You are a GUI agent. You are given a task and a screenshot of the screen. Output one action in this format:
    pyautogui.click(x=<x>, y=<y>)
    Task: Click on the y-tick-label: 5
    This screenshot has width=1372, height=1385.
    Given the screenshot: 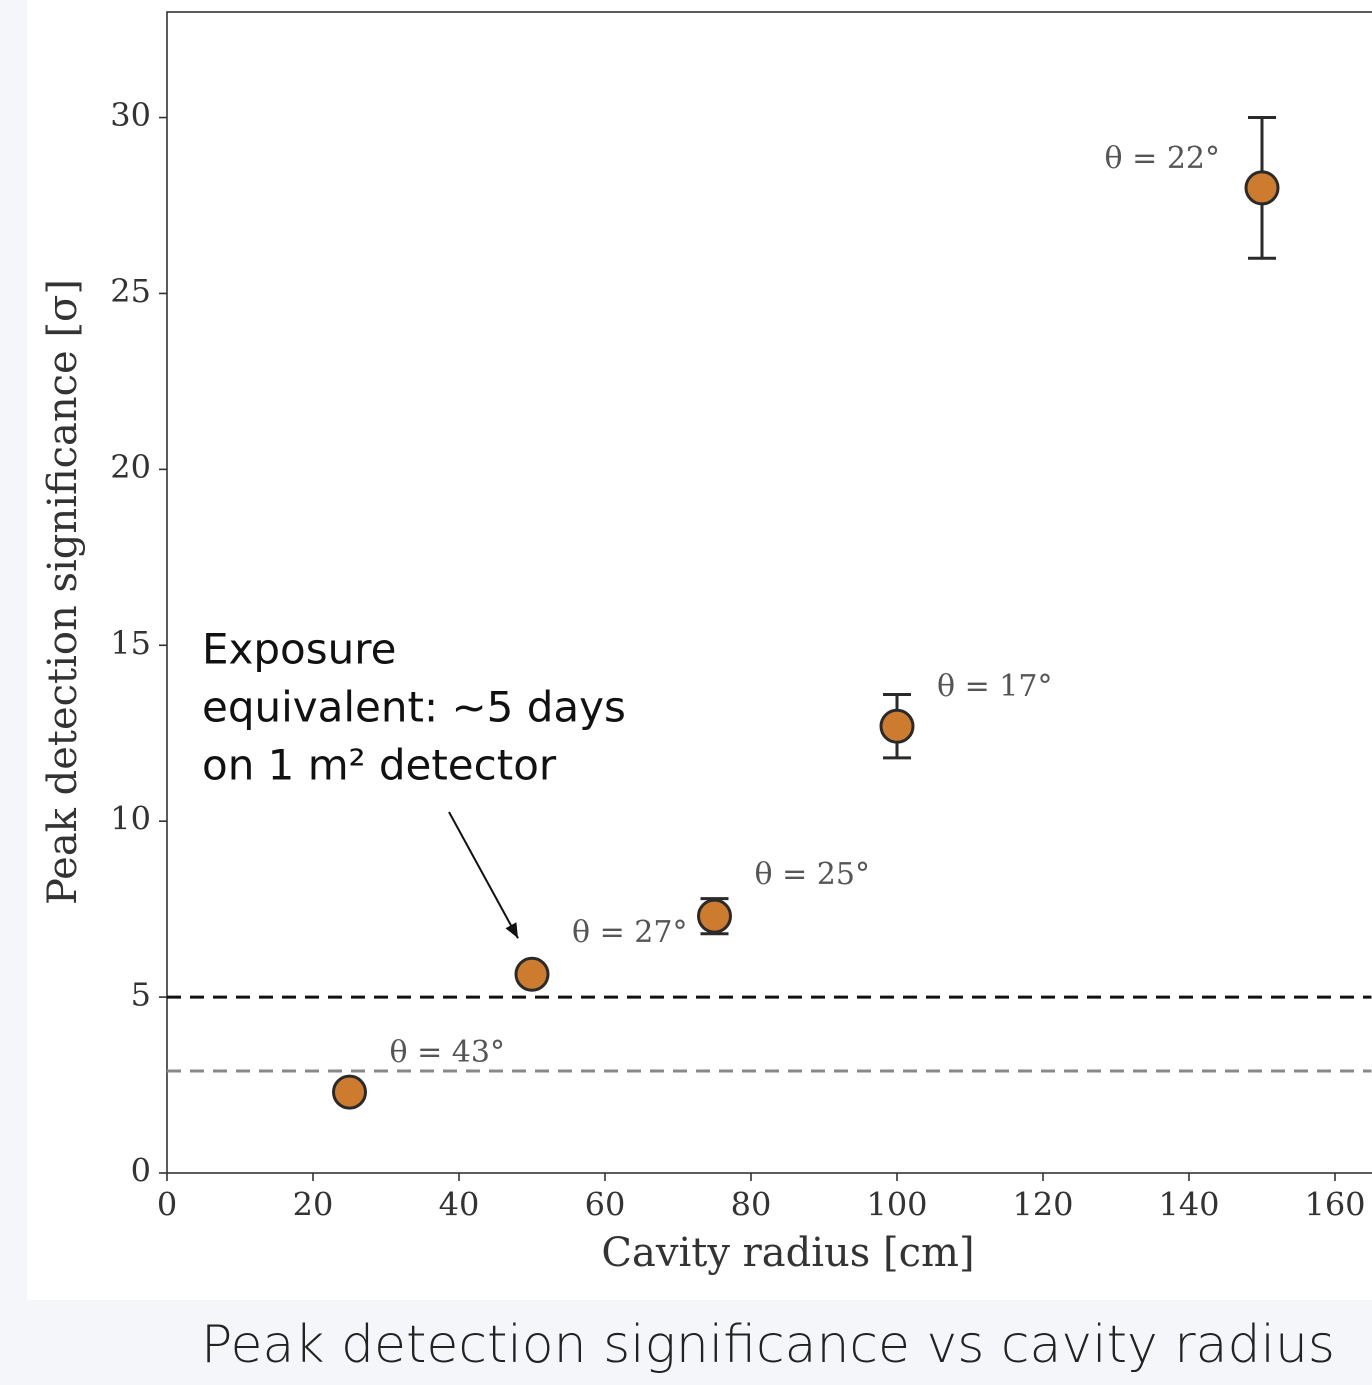 What is the action you would take?
    pyautogui.click(x=141, y=995)
    